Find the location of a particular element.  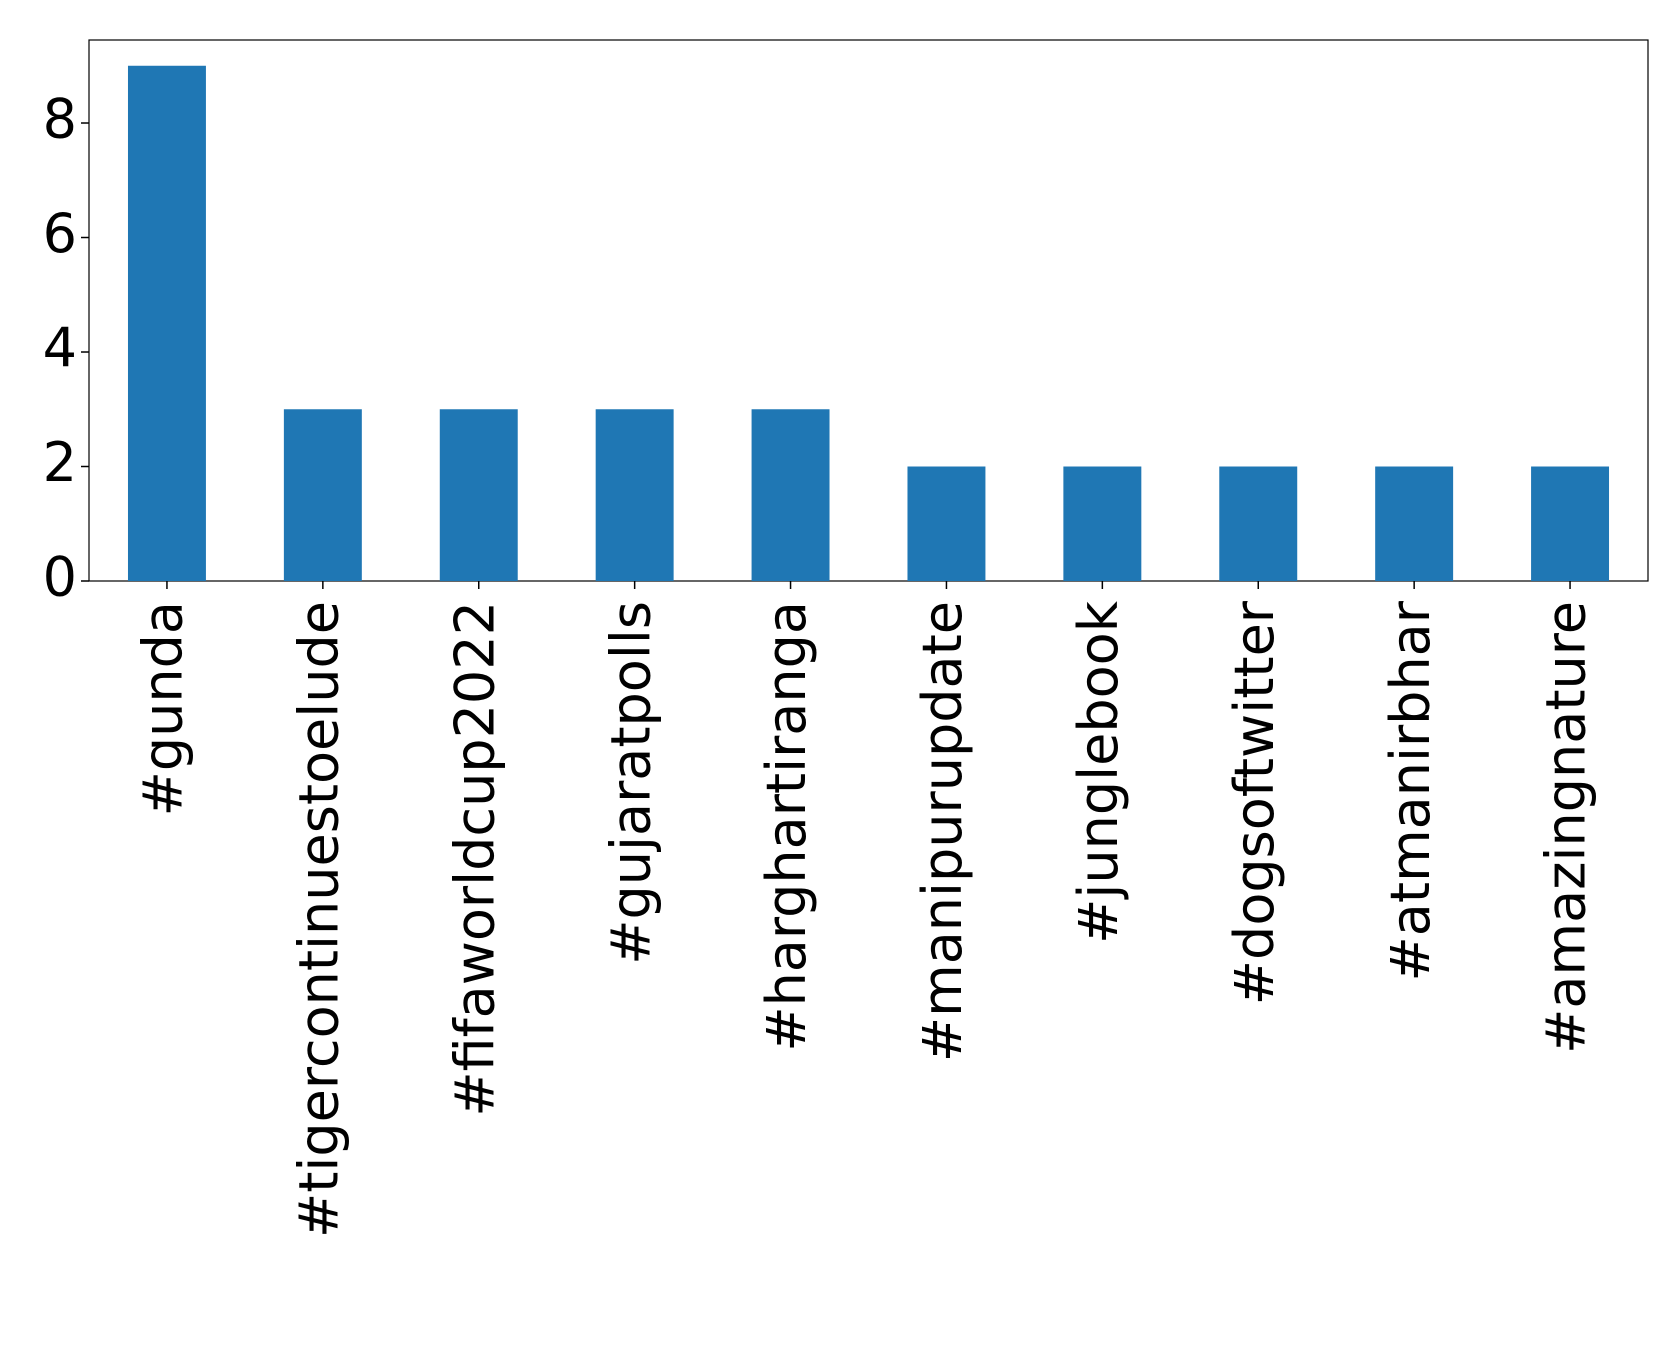

x-tick-label: #junglebook is located at coordinates (1098, 772).